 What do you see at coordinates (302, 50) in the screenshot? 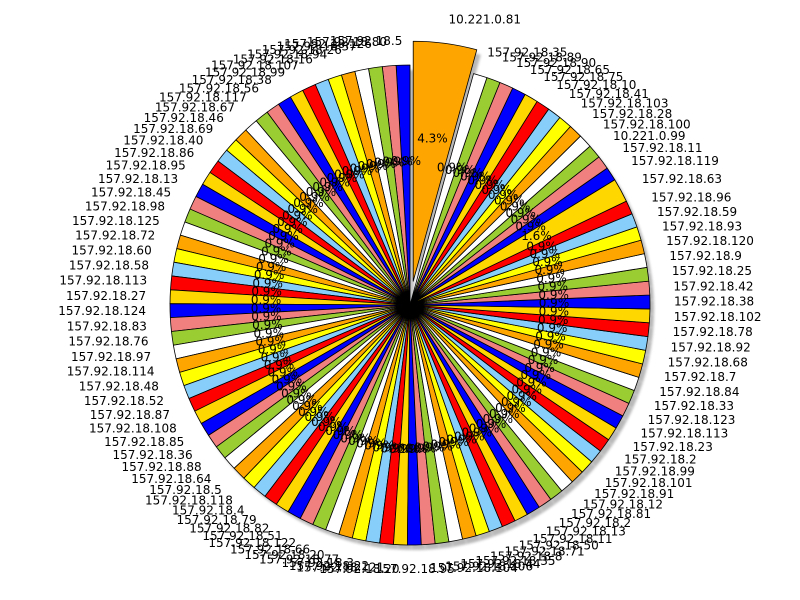
I see `pie-slice-label: 157.92.18.26` at bounding box center [302, 50].